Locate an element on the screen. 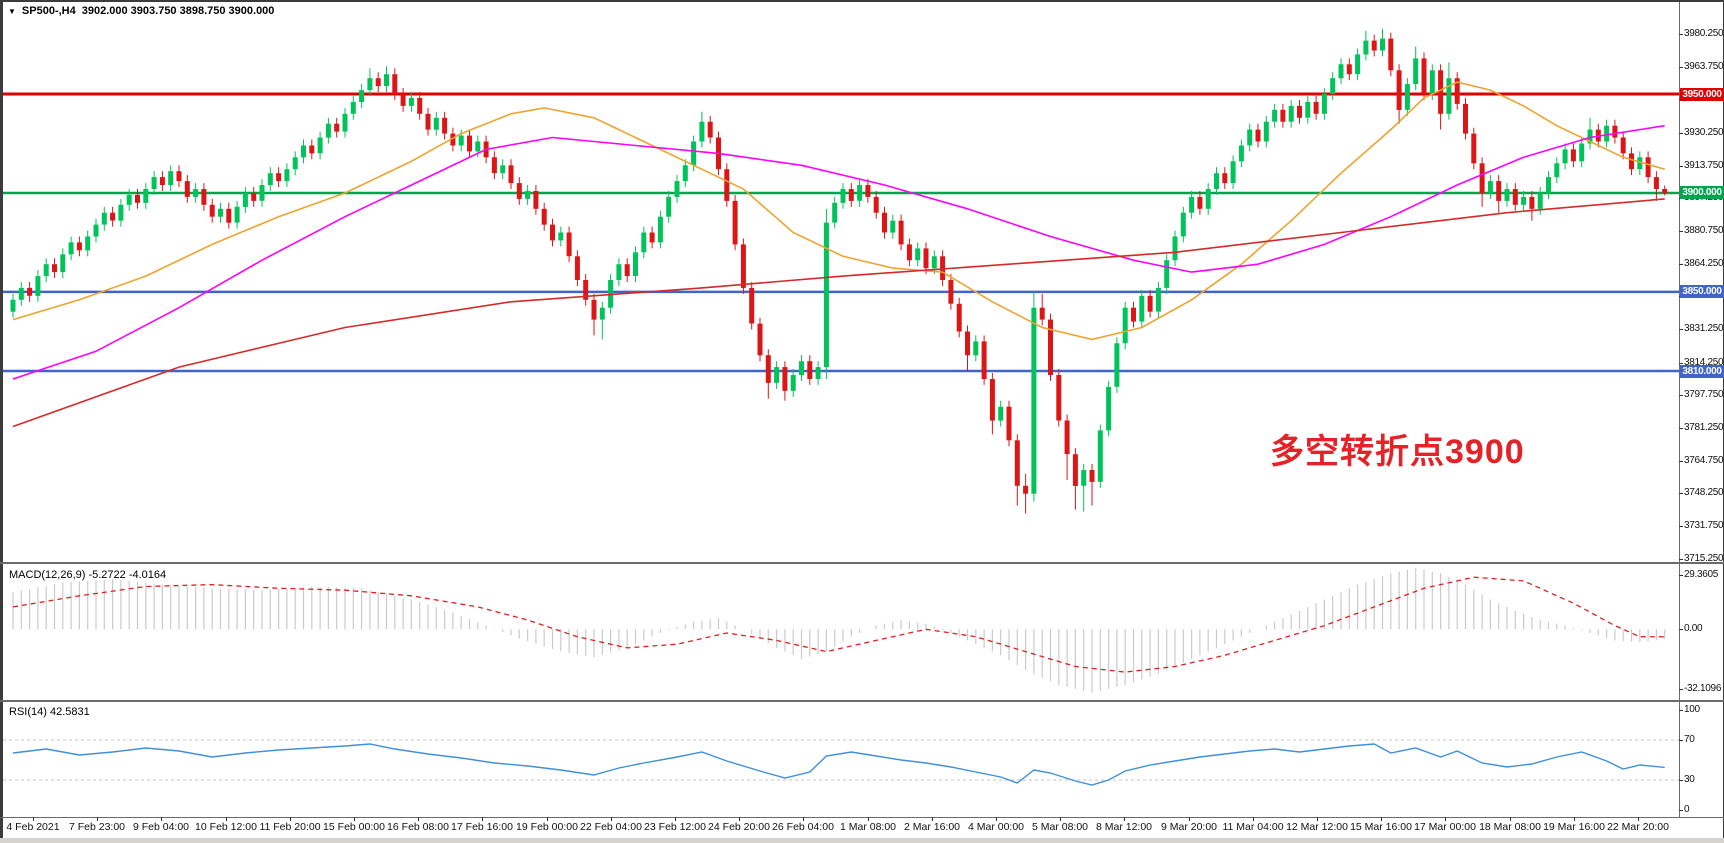  time-axis-label: 17 Feb 16:00 is located at coordinates (482, 827).